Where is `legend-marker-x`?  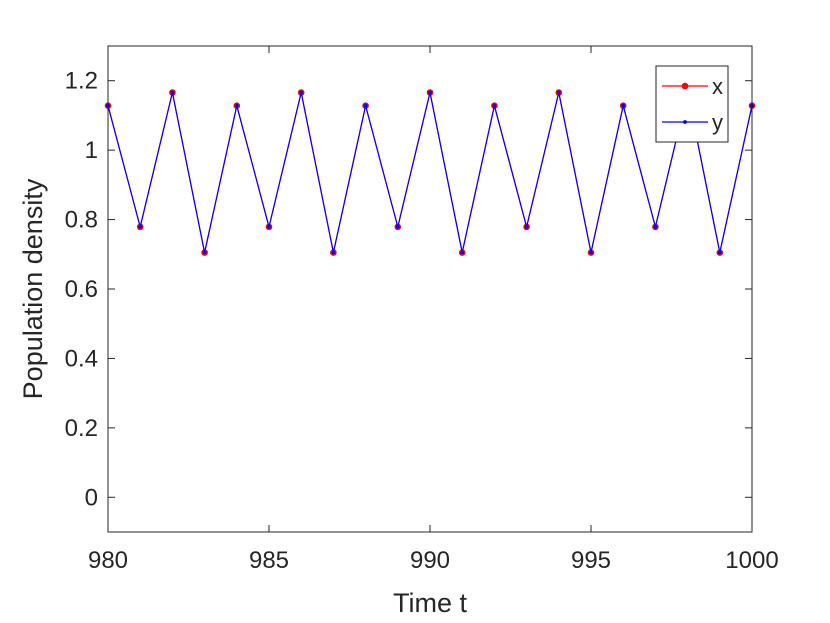 legend-marker-x is located at coordinates (685, 86).